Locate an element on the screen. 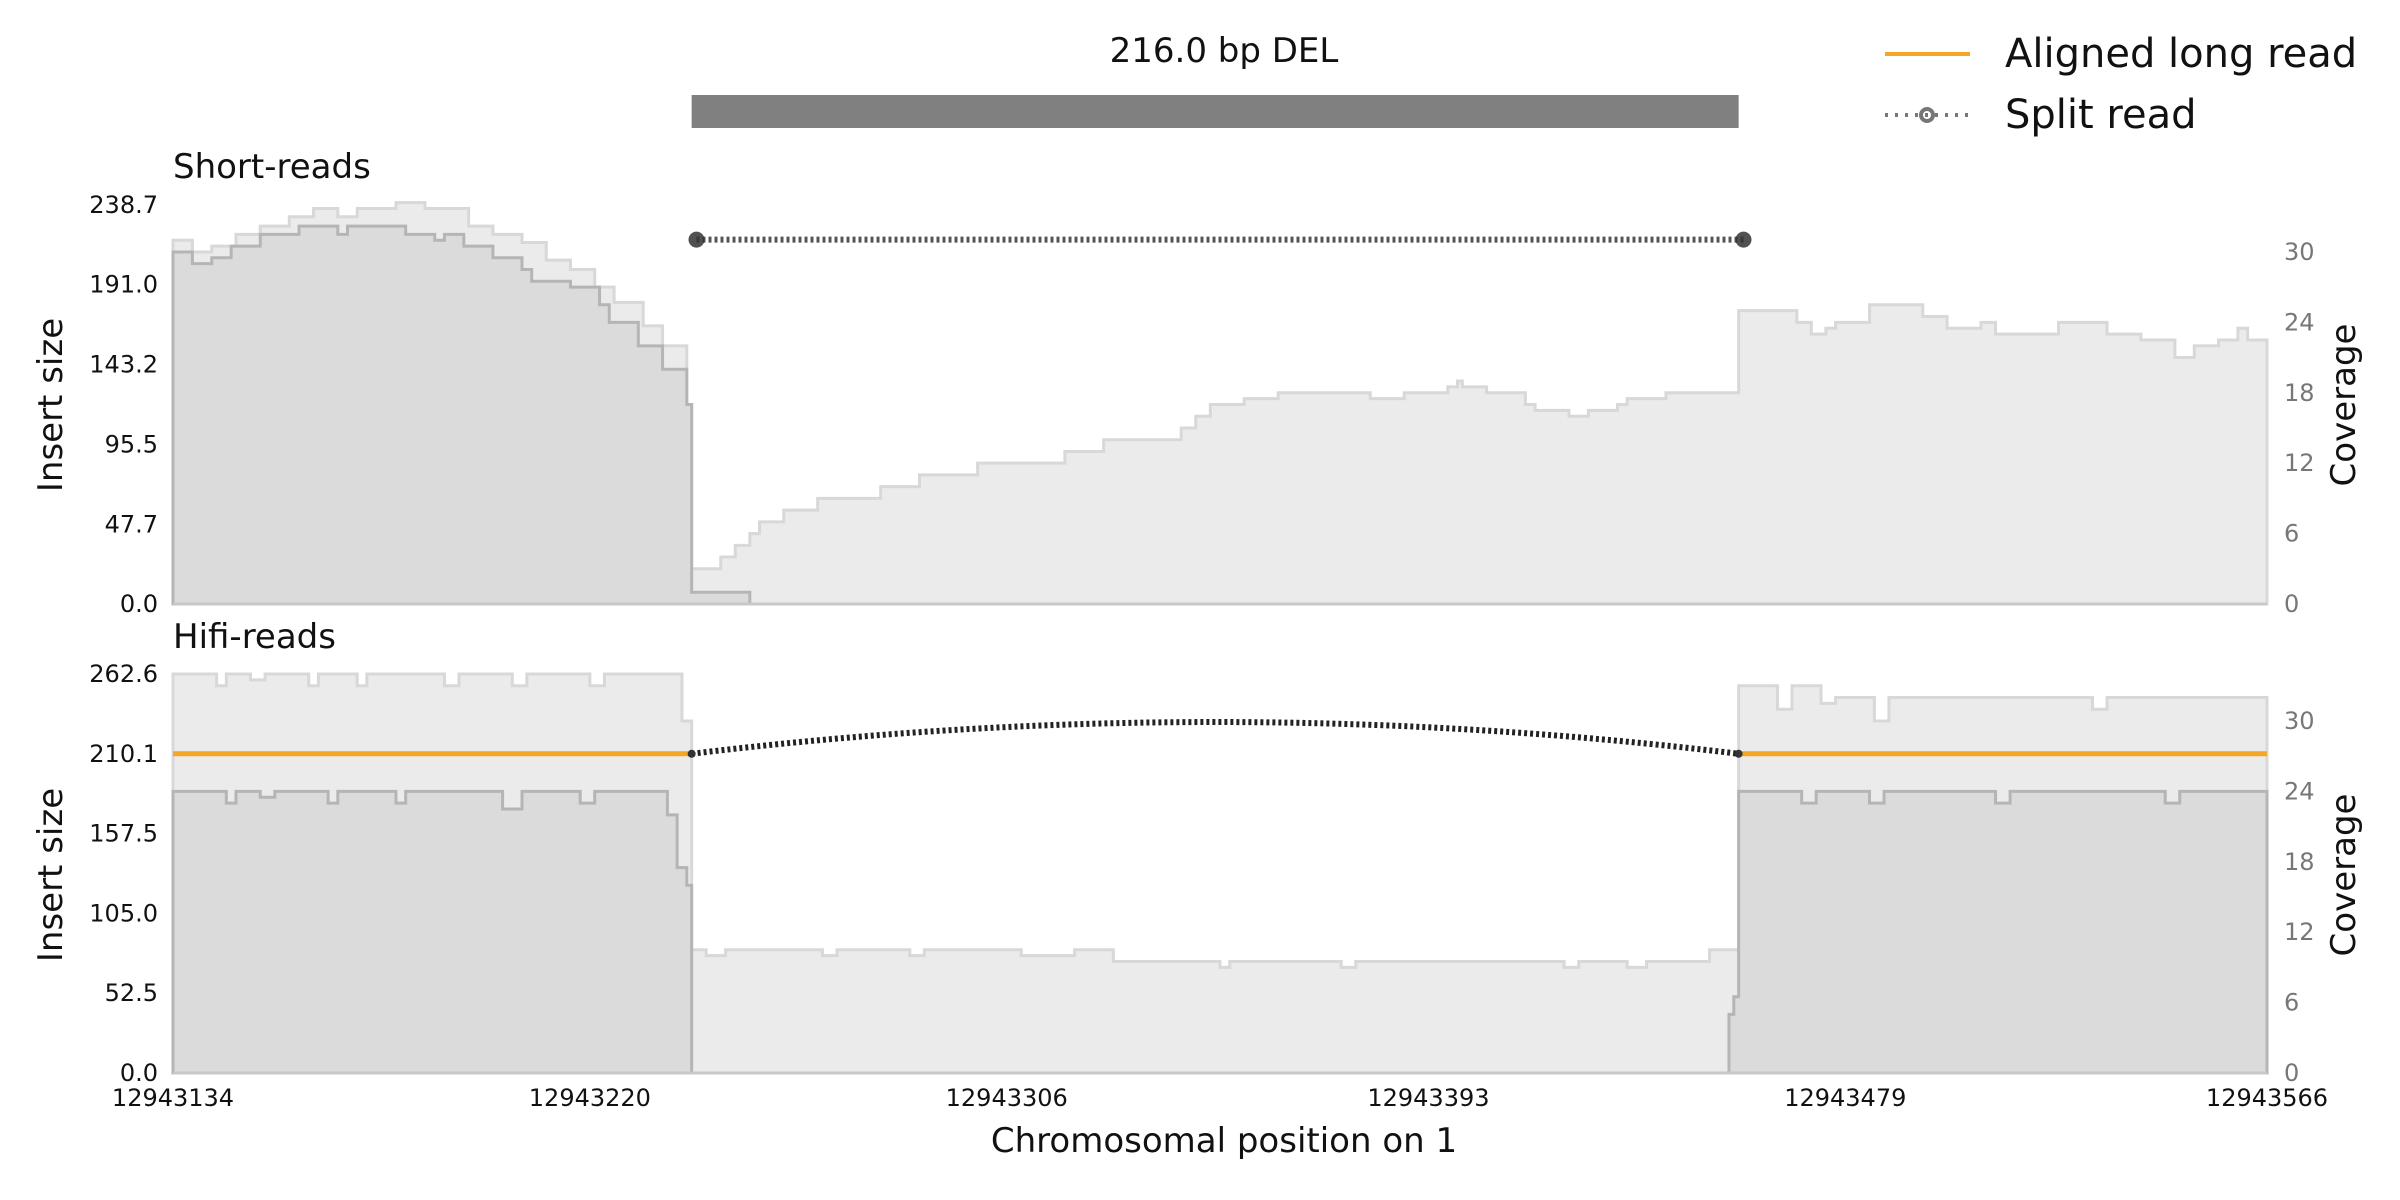  chart-title: 216.0 bp DEL is located at coordinates (1224, 51).